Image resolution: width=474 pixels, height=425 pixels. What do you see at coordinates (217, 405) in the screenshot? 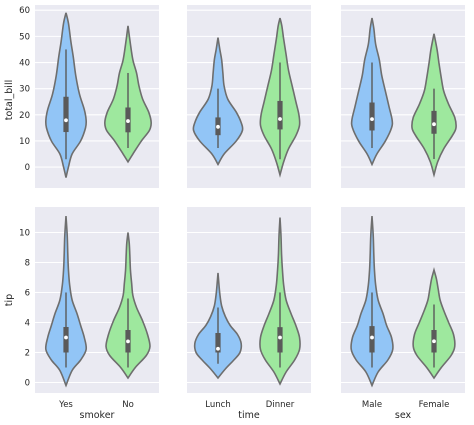
I see `x-tick-label-lunch: Lunch` at bounding box center [217, 405].